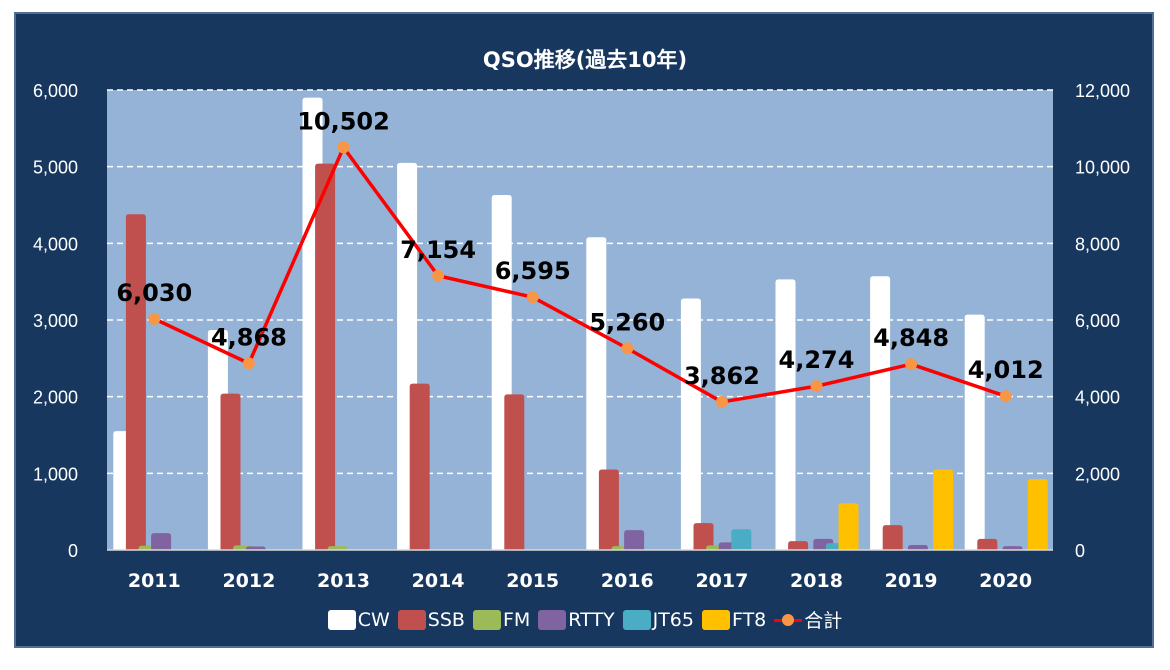  I want to click on y-right-tick-label: 4,000, so click(1097, 398).